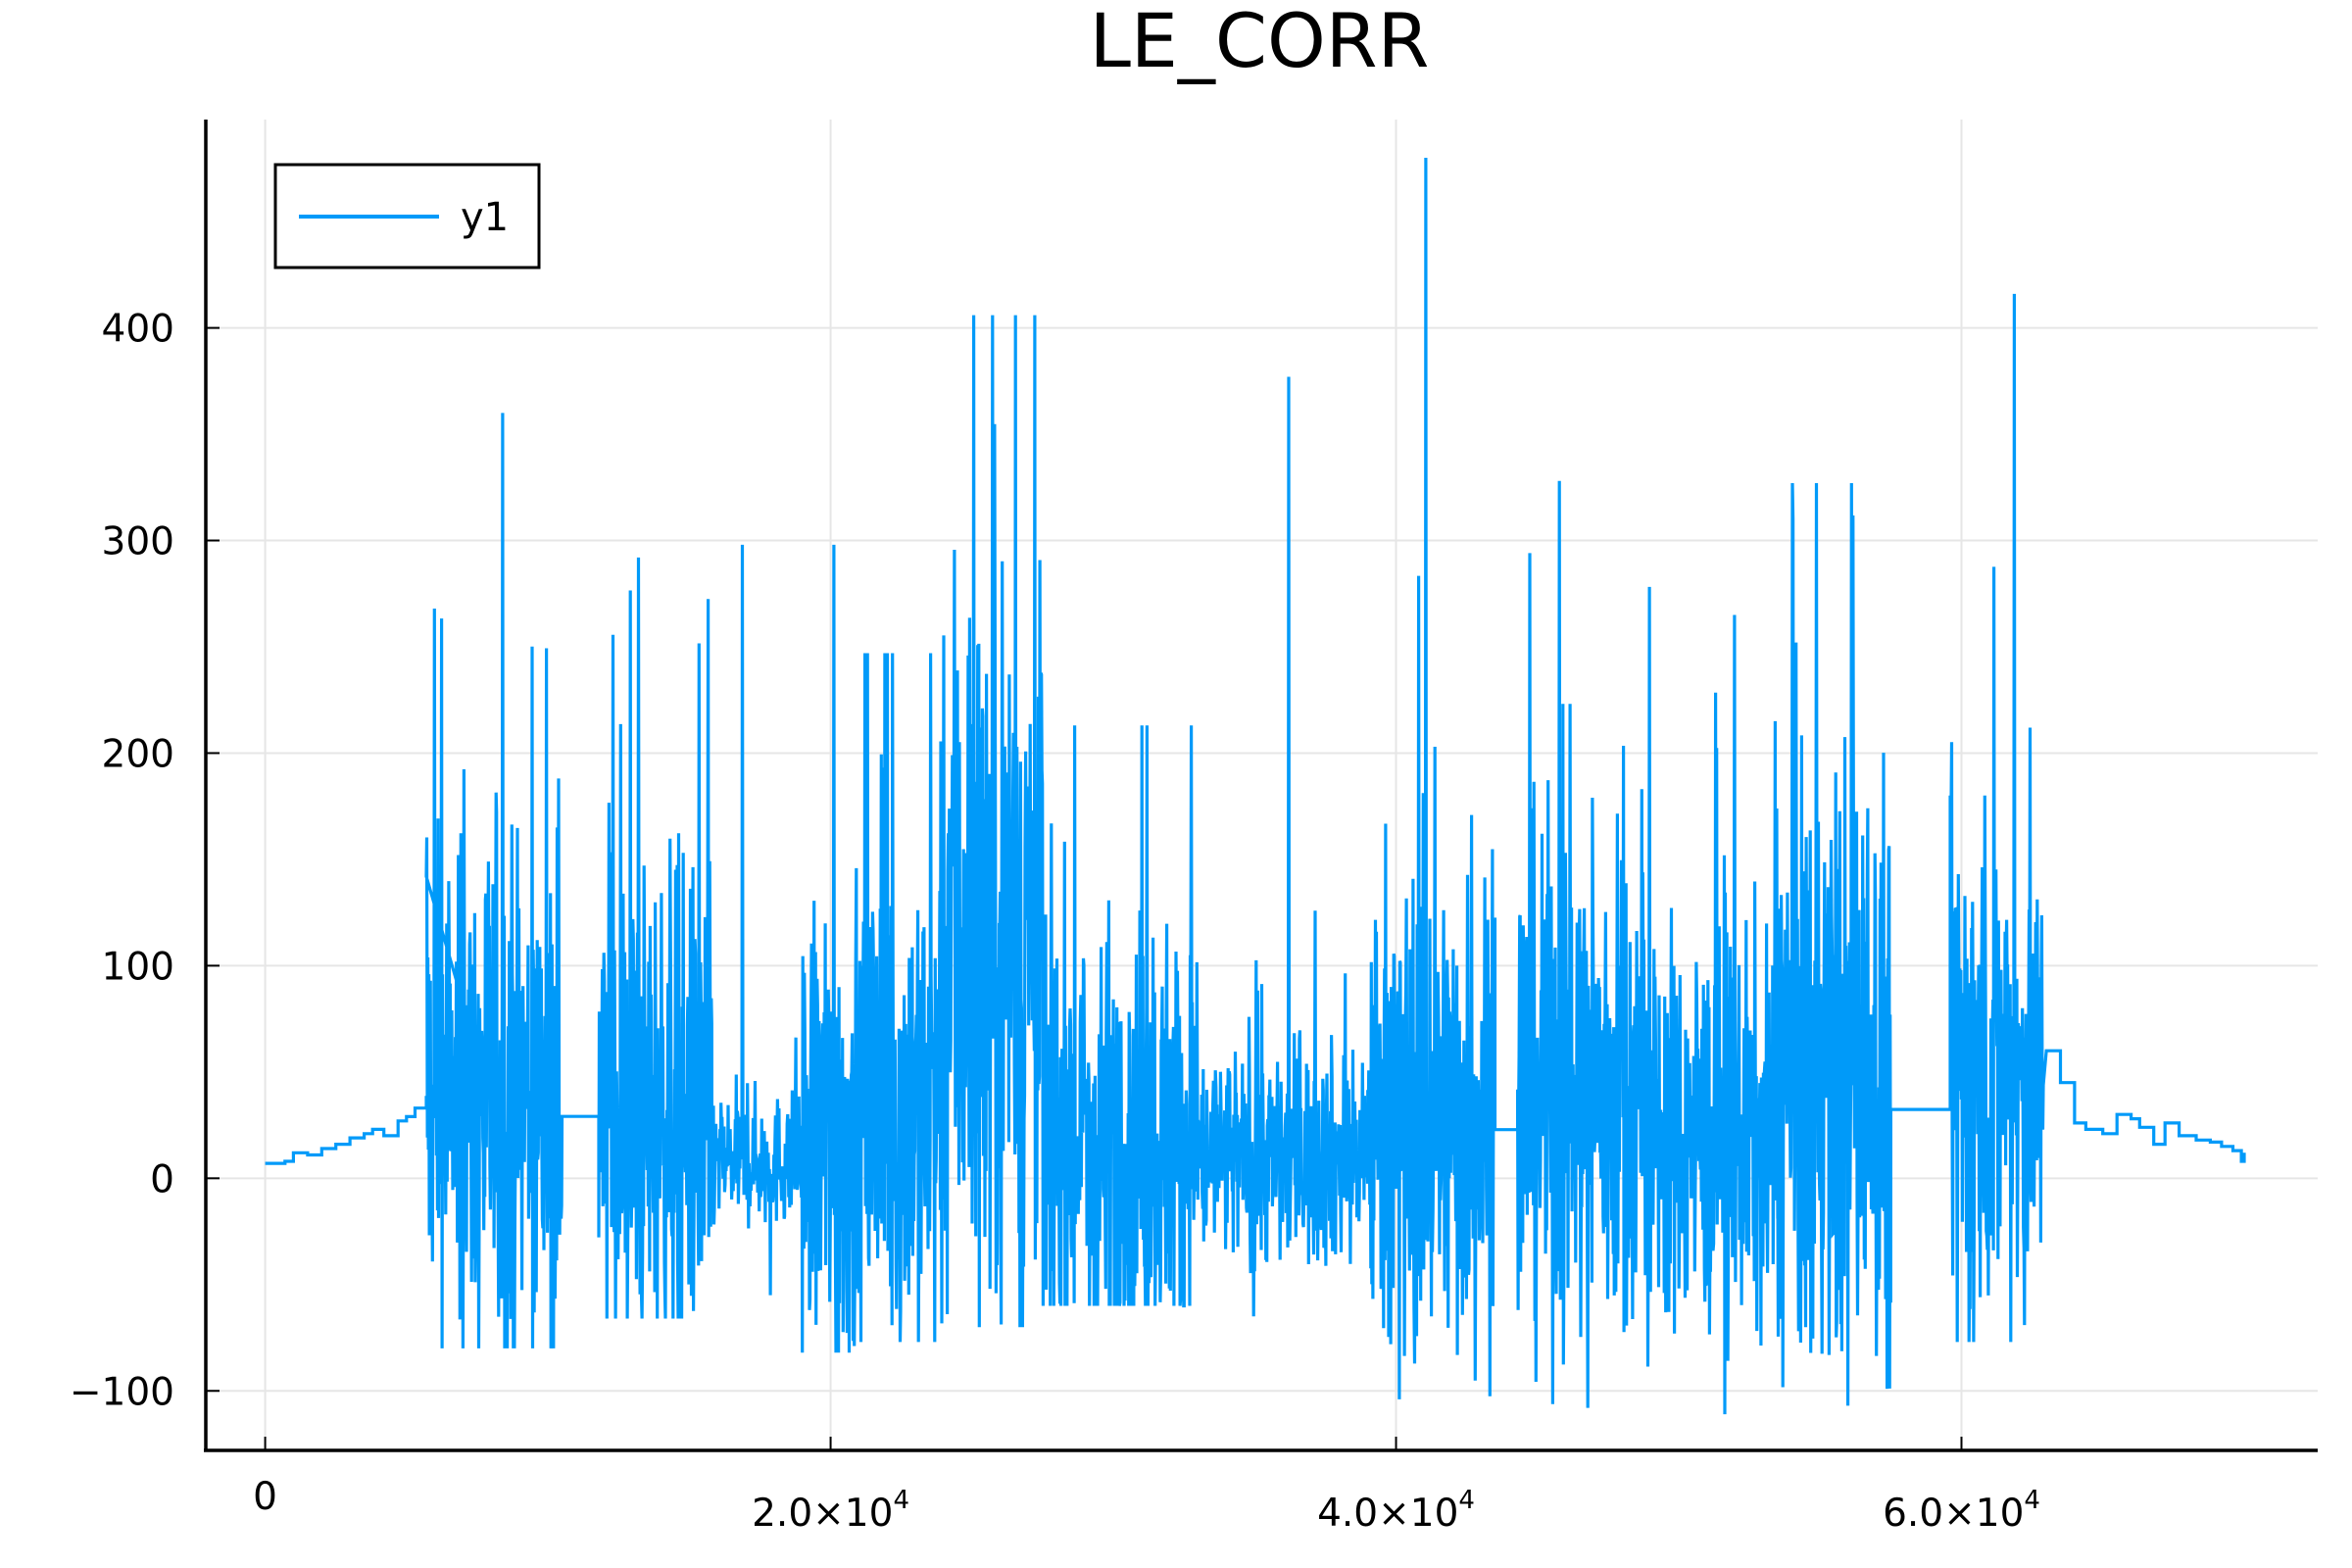 The image size is (2352, 1568). I want to click on y-tick-label: 100, so click(138, 967).